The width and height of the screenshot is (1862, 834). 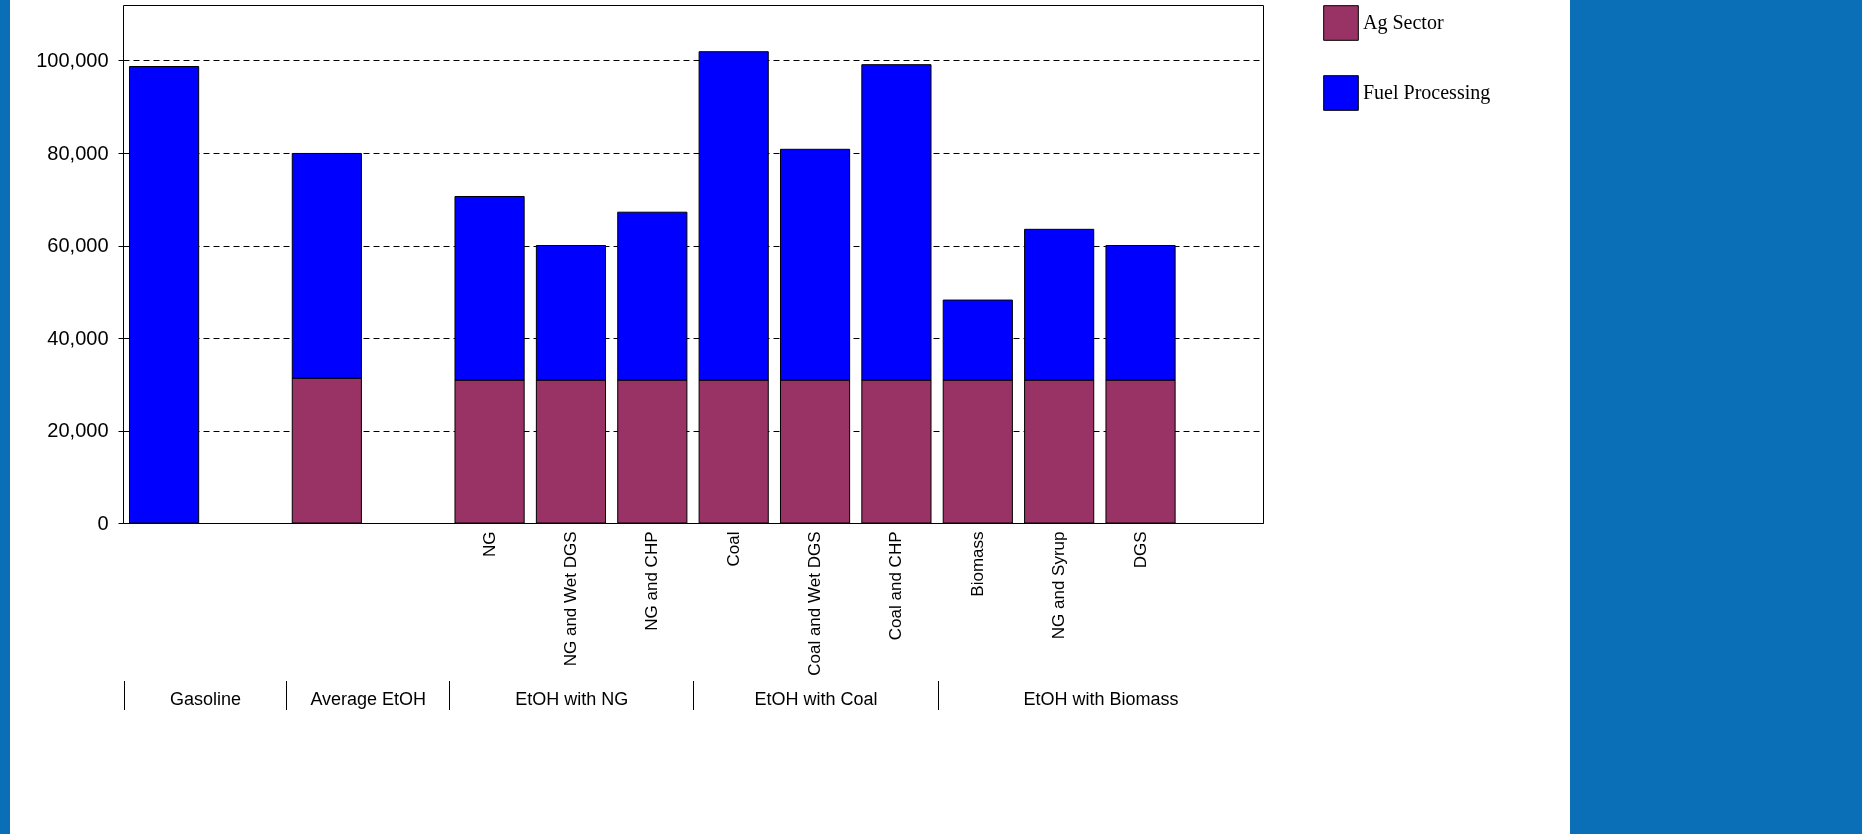 What do you see at coordinates (1140, 550) in the screenshot?
I see `x-tick-label: DGS` at bounding box center [1140, 550].